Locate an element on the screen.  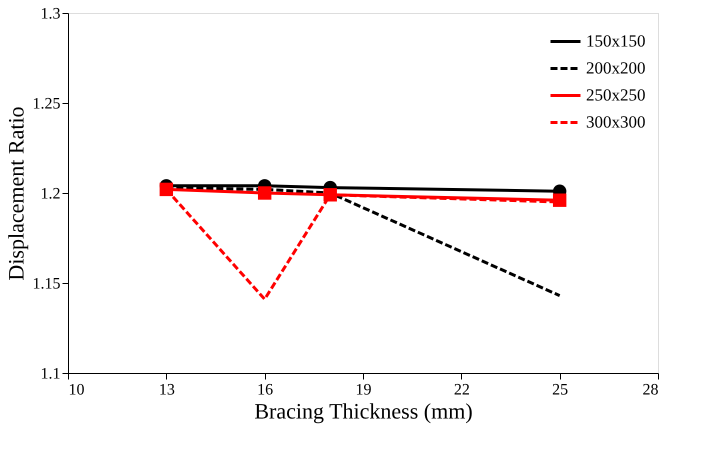
x-tick-label: 13 is located at coordinates (166, 390).